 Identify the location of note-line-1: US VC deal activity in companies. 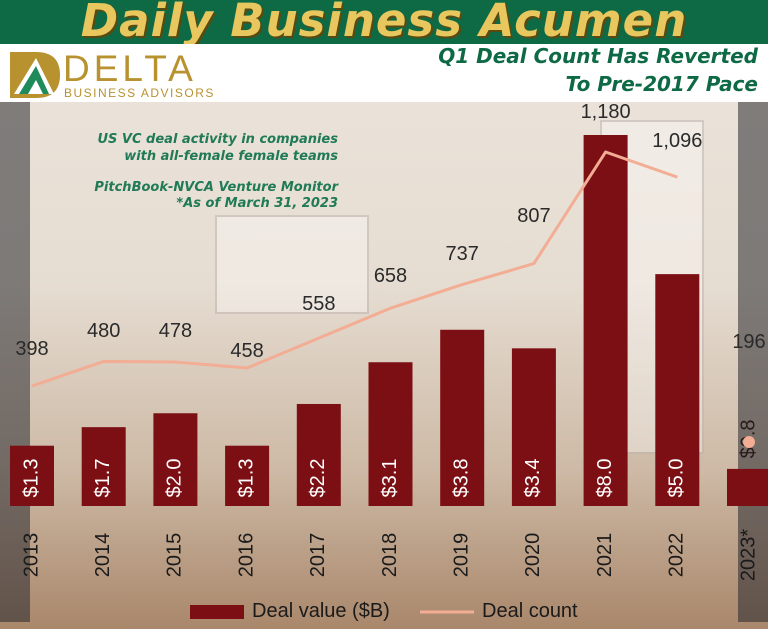
(217, 139).